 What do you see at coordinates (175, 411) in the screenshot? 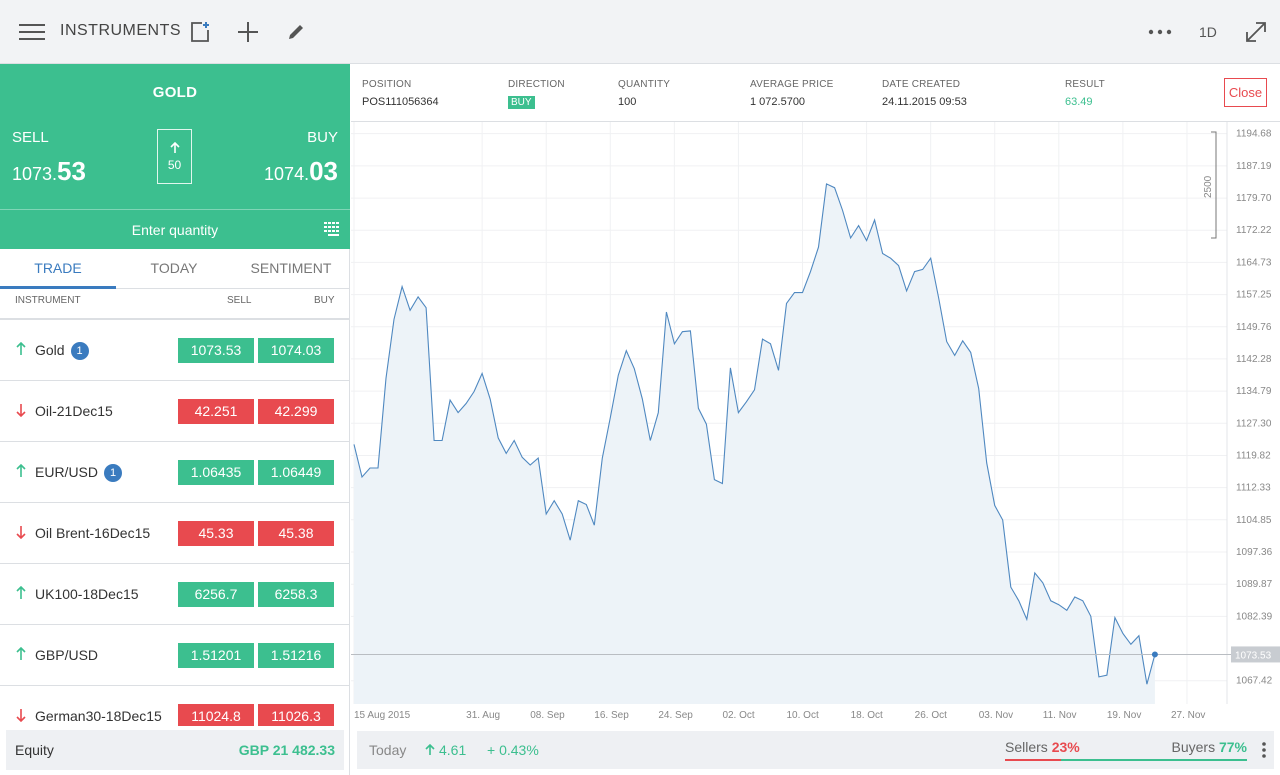
I see `instrument-row: Oil-21Dec15 42.251 42.299` at bounding box center [175, 411].